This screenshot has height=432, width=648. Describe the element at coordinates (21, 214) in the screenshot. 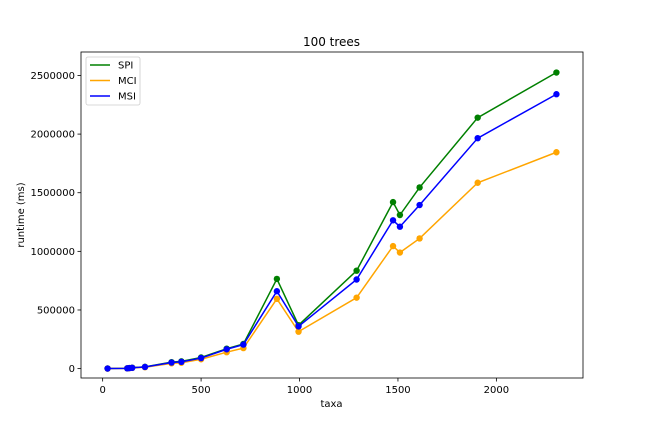

I see `y-axis-label: runtime (ms)` at that location.